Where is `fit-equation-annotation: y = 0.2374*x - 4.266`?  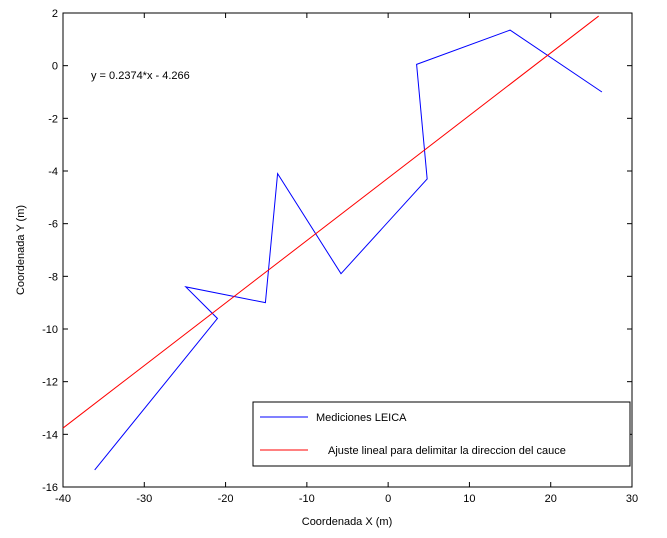 fit-equation-annotation: y = 0.2374*x - 4.266 is located at coordinates (140, 76).